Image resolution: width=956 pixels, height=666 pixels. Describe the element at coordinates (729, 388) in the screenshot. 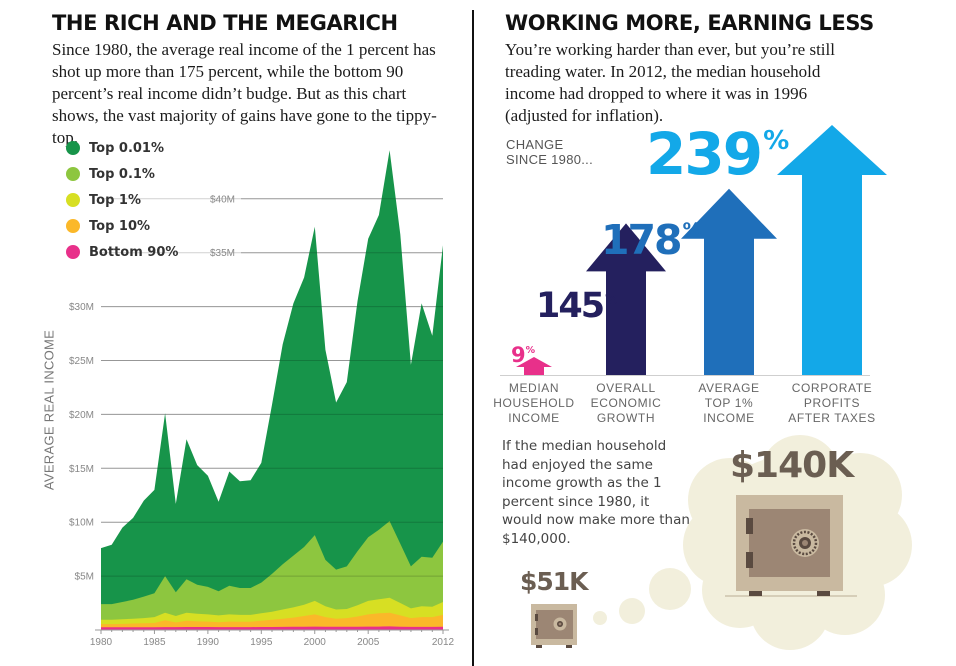

I see `category-line: AVERAGE` at that location.